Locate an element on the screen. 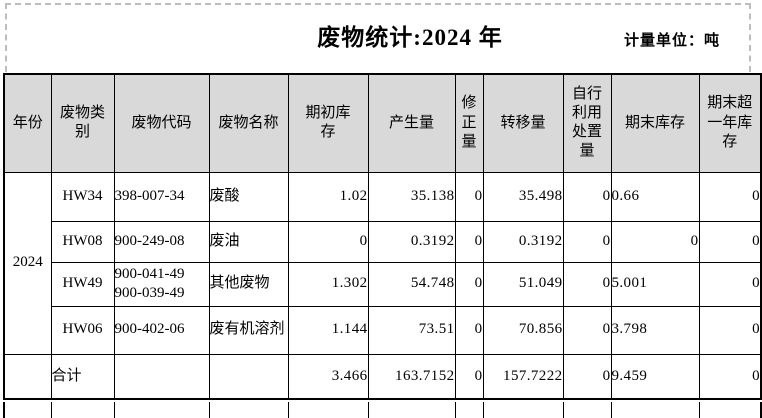 This screenshot has width=762, height=418. partial-row is located at coordinates (382, 410).